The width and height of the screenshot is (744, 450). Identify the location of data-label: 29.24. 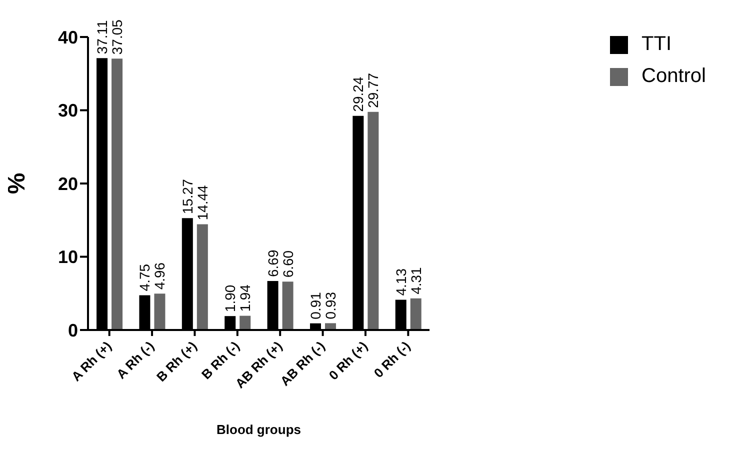
(358, 94).